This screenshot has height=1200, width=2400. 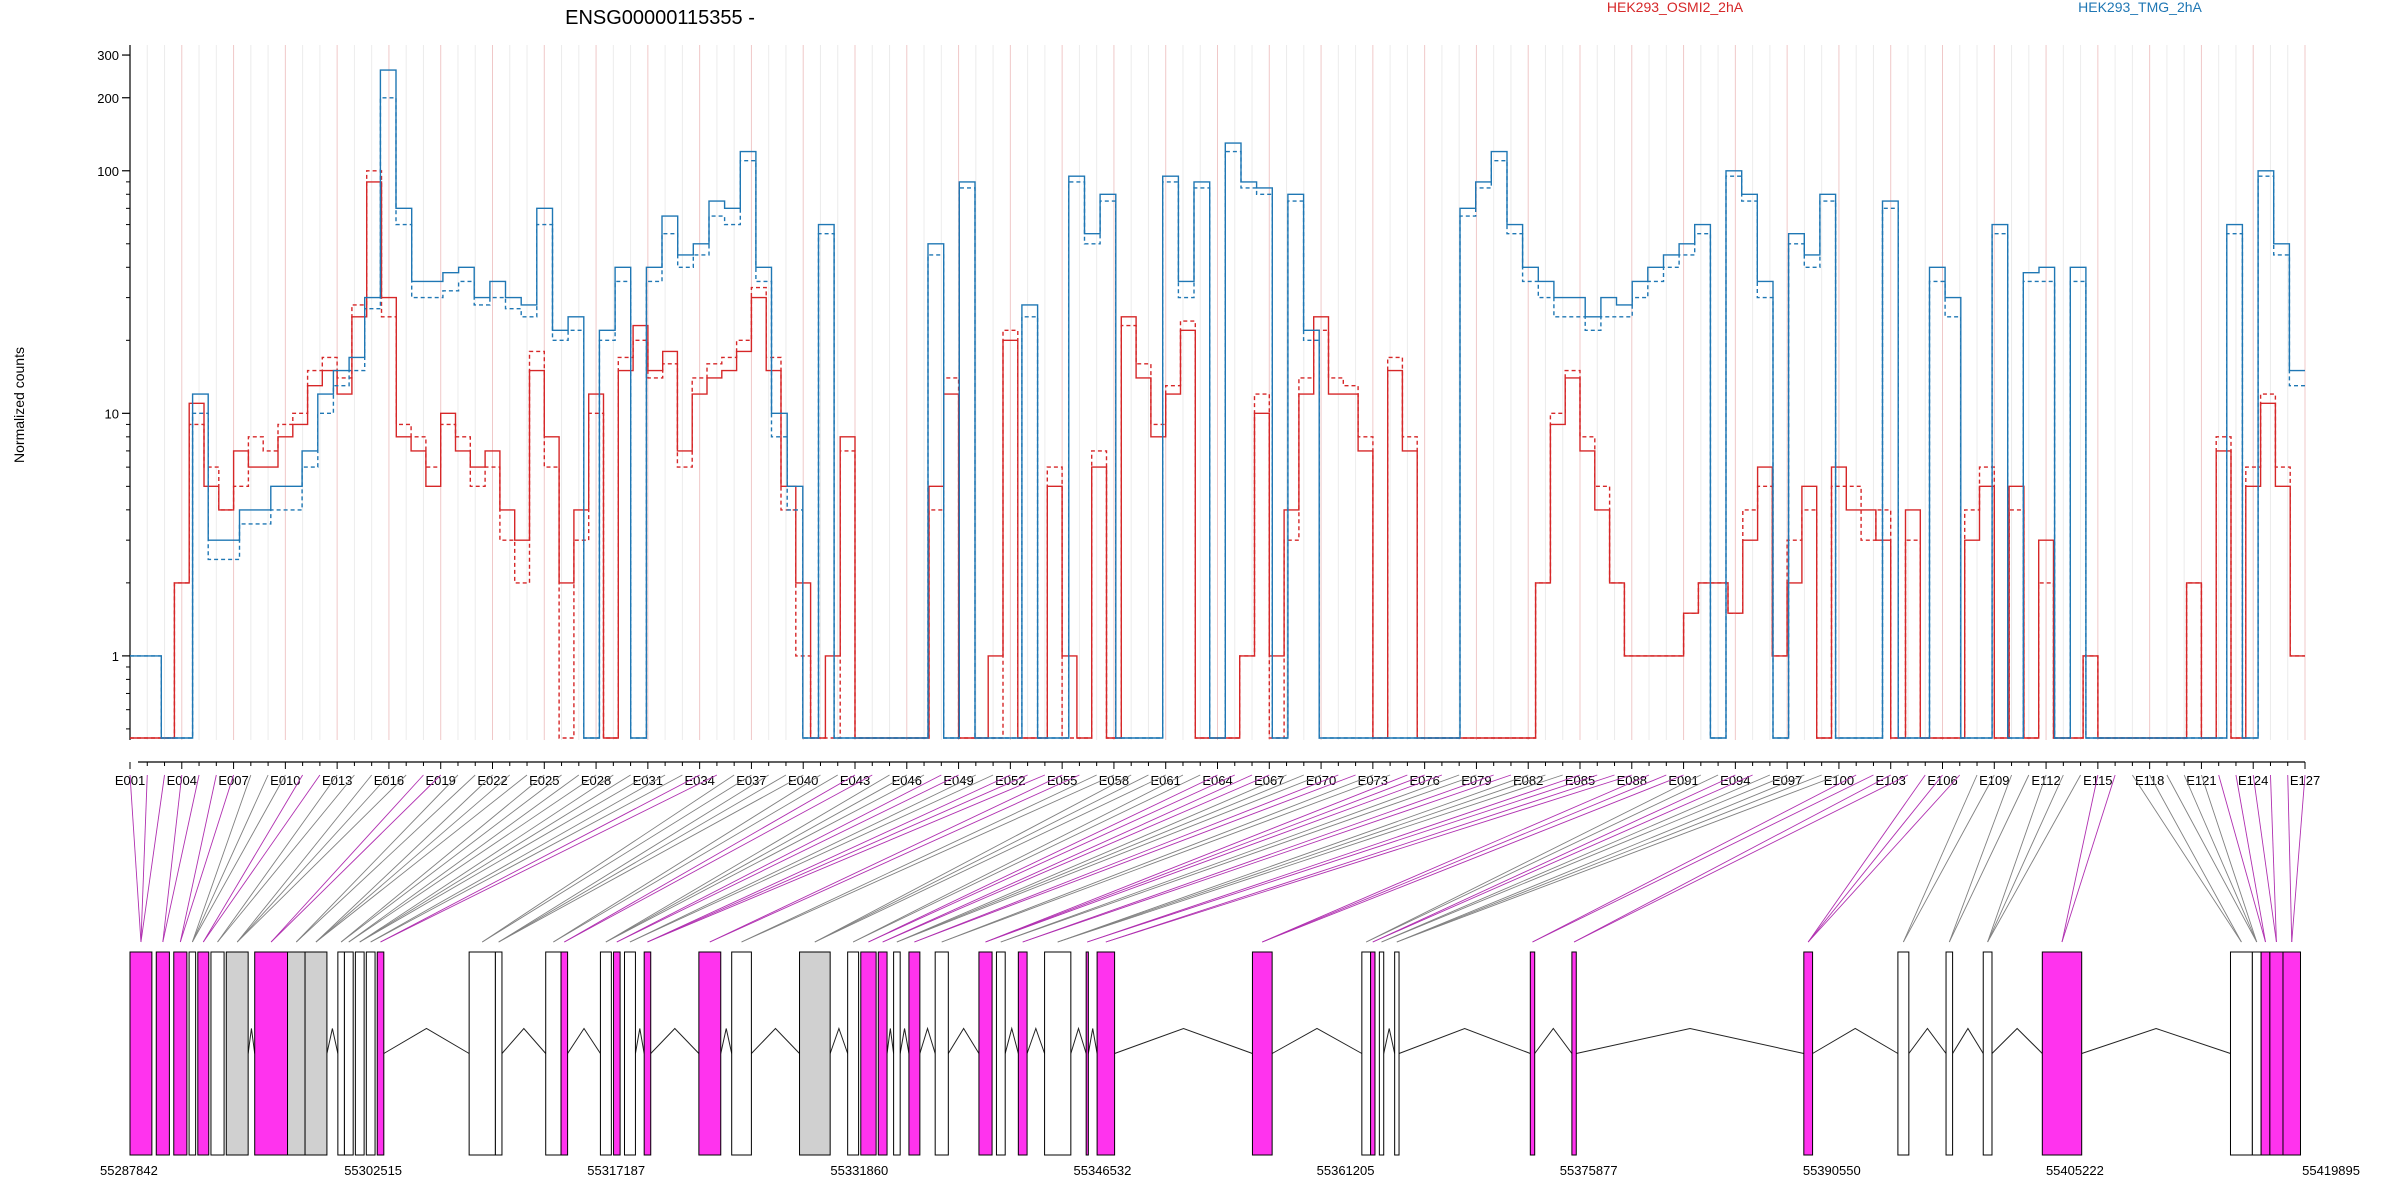 I want to click on exon-label: E052, so click(x=1010, y=780).